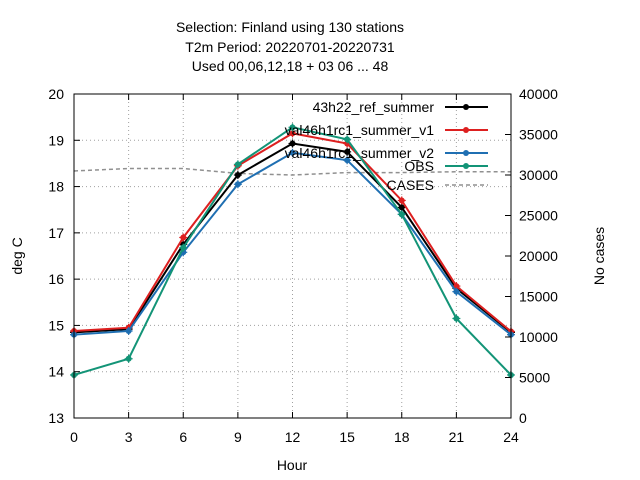 The width and height of the screenshot is (640, 480). What do you see at coordinates (74, 437) in the screenshot?
I see `x-tick-label: 0` at bounding box center [74, 437].